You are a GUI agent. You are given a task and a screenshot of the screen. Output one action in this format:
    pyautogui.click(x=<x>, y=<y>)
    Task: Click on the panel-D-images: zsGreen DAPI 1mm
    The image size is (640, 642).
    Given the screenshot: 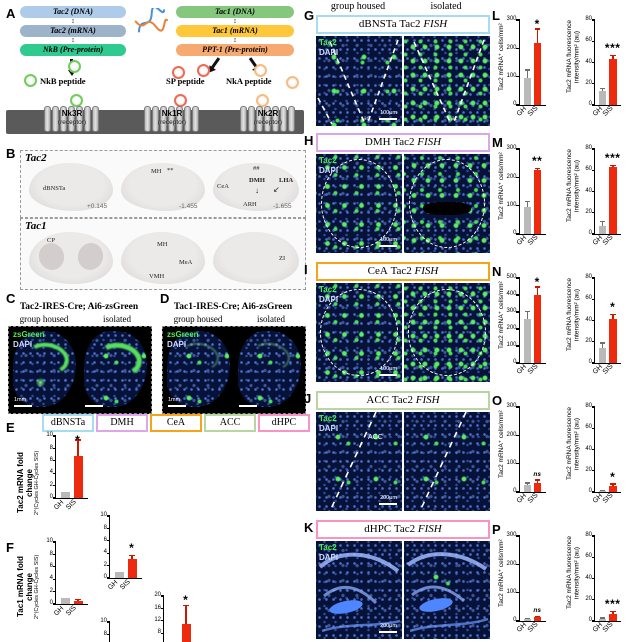 What is the action you would take?
    pyautogui.click(x=234, y=370)
    